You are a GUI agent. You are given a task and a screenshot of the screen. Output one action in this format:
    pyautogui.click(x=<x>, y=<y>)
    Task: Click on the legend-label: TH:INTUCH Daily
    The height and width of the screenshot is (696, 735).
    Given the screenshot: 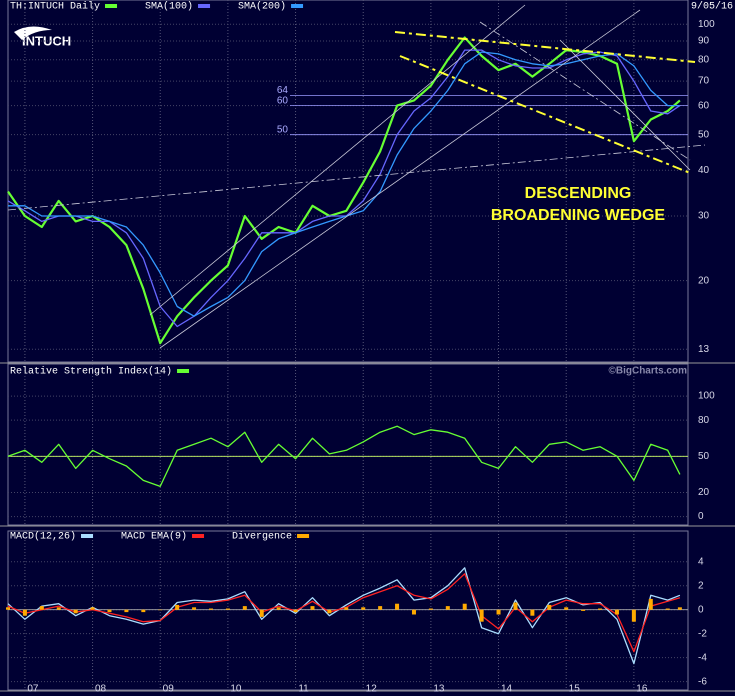 What is the action you would take?
    pyautogui.click(x=55, y=7)
    